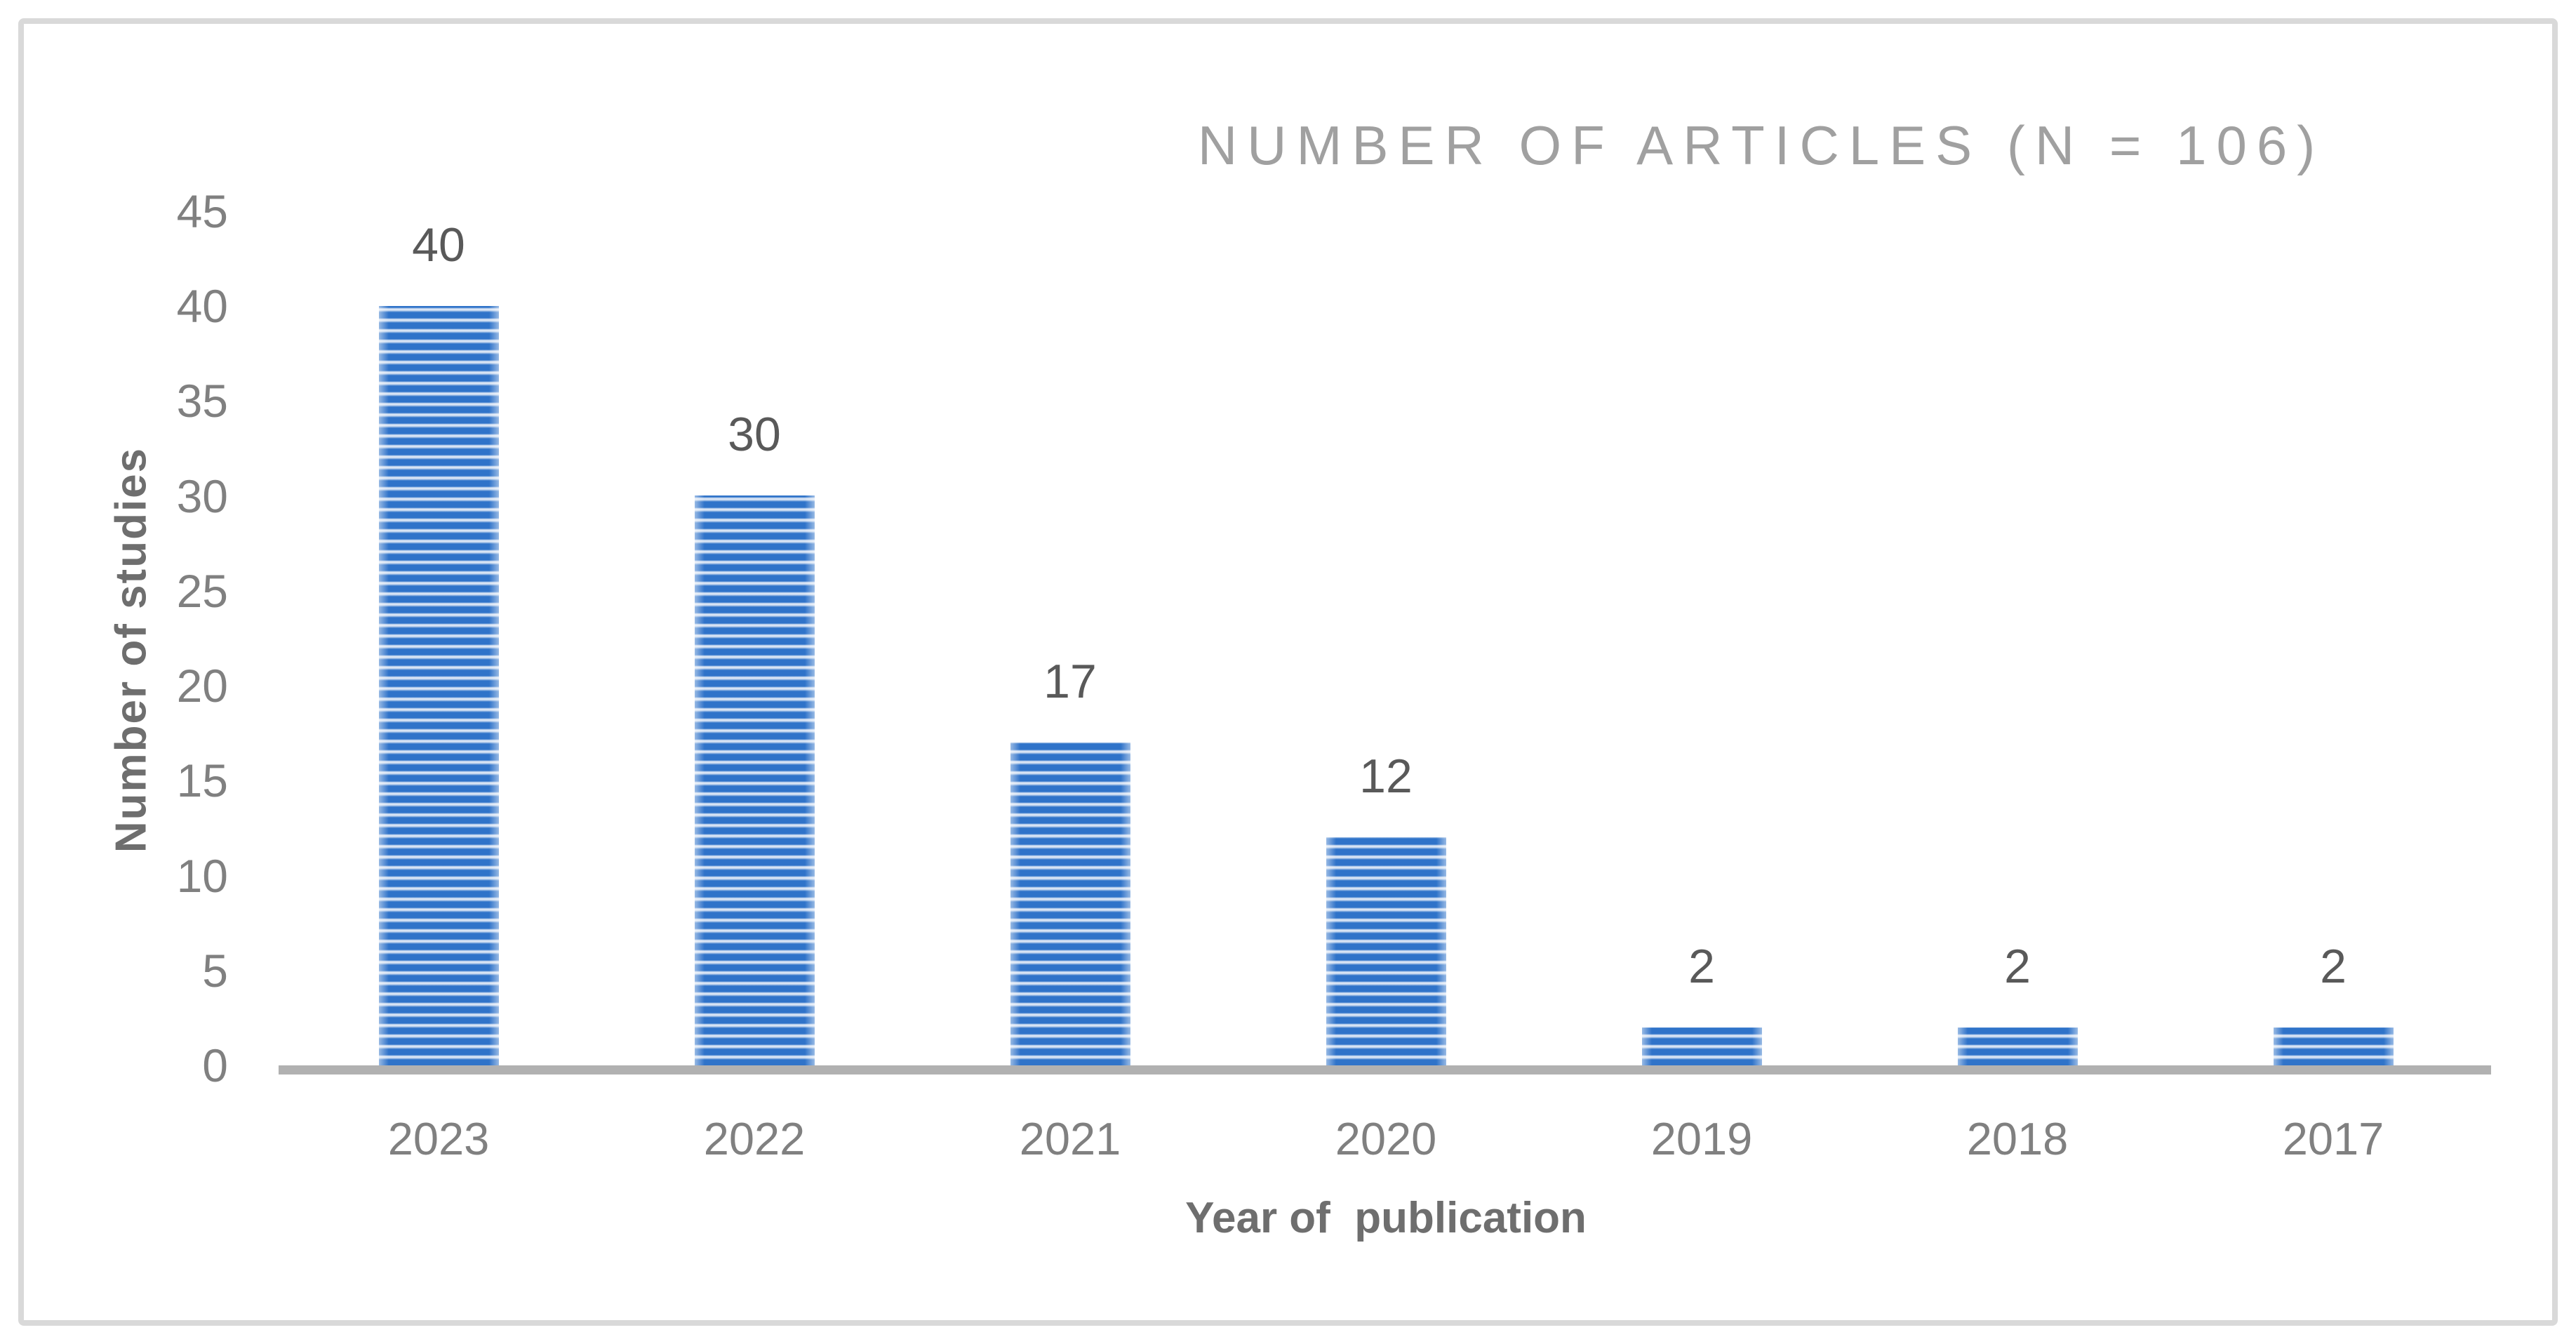 Image resolution: width=2576 pixels, height=1344 pixels. Describe the element at coordinates (438, 685) in the screenshot. I see `bar-2023` at that location.